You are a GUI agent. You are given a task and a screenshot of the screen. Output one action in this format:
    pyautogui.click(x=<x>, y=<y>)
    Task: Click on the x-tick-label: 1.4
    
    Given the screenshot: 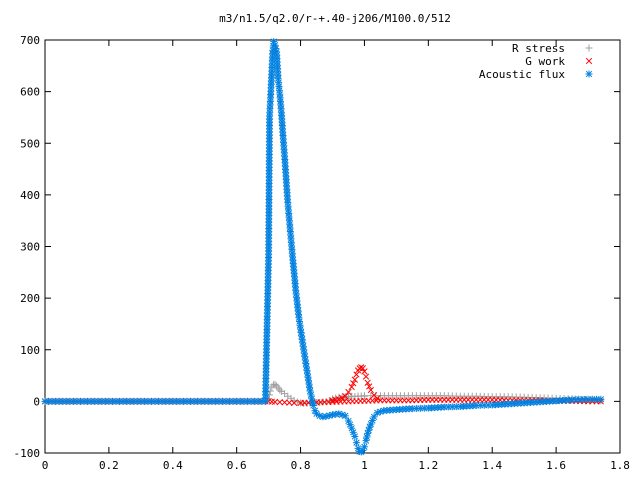 What is the action you would take?
    pyautogui.click(x=492, y=465)
    